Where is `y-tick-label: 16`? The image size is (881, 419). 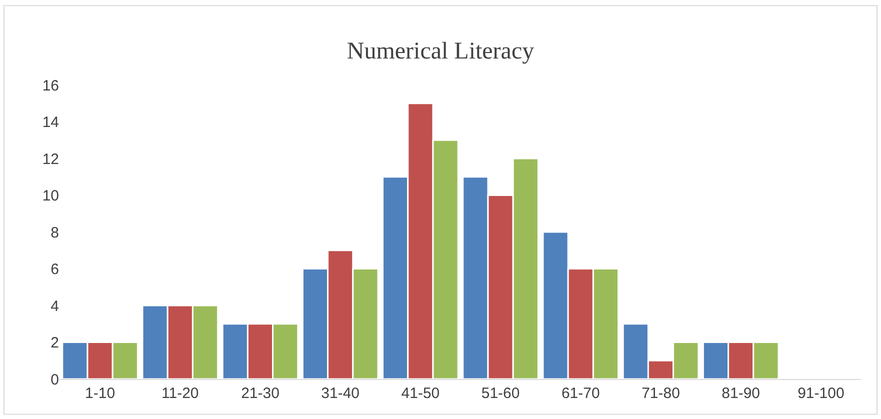
y-tick-label: 16 is located at coordinates (50, 85).